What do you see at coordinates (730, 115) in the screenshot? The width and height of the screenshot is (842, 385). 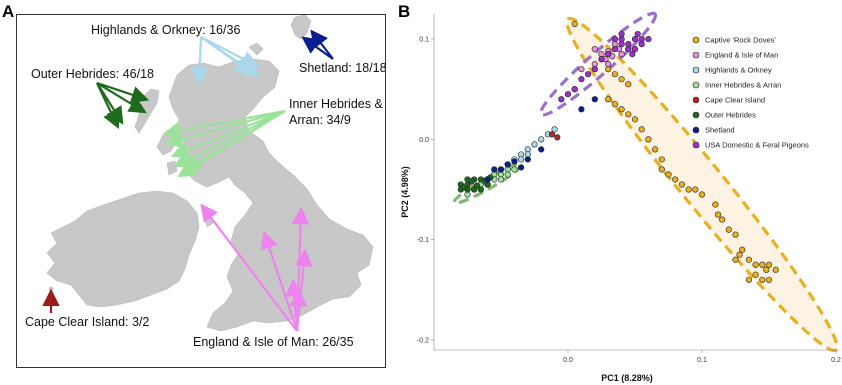 I see `legend-label-outer-hebrides: Outer Hebrides` at bounding box center [730, 115].